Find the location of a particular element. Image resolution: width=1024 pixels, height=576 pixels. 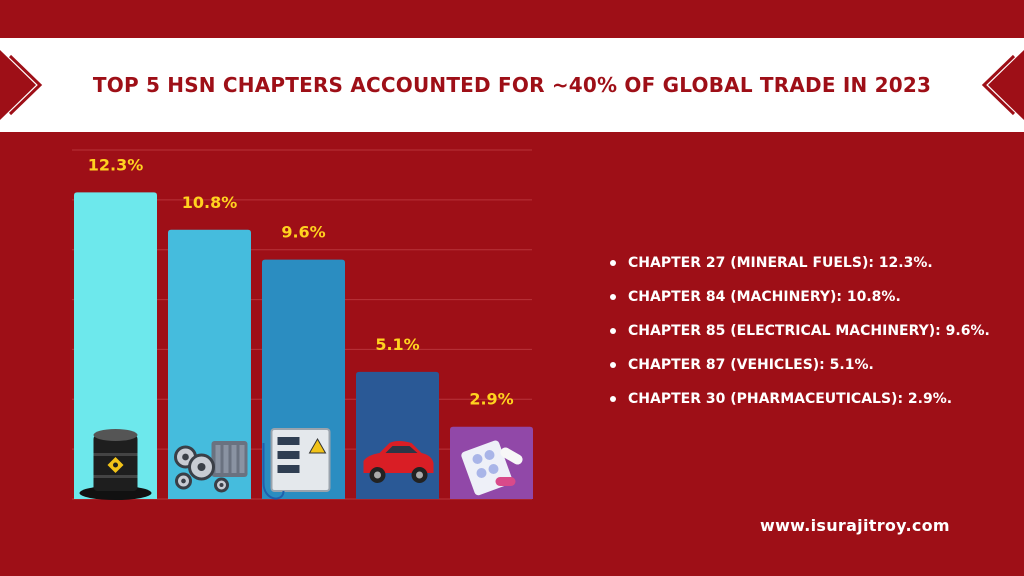

legend-item-chapter-30: Chapter 30 (Pharmaceuticals): 2.9%. is located at coordinates (808, 403).